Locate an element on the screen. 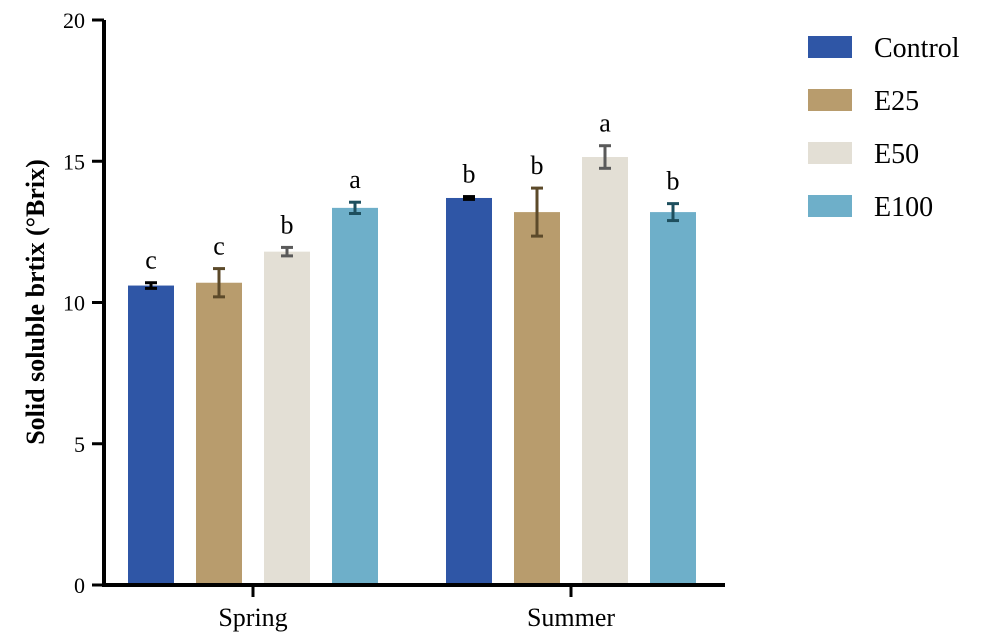 This screenshot has height=643, width=983. sig-label-control-summer: b is located at coordinates (469, 174).